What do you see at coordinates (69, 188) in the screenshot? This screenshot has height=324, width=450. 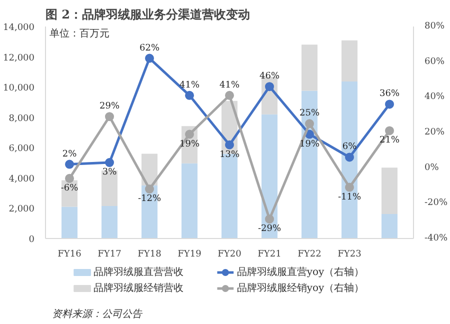 I see `data-label: -6%` at bounding box center [69, 188].